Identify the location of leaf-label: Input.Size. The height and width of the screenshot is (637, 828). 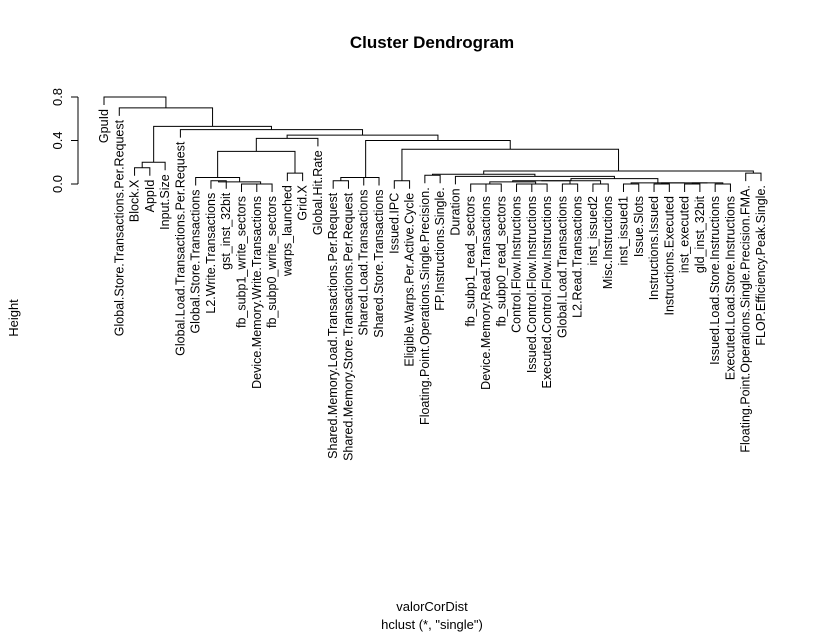
(165, 202).